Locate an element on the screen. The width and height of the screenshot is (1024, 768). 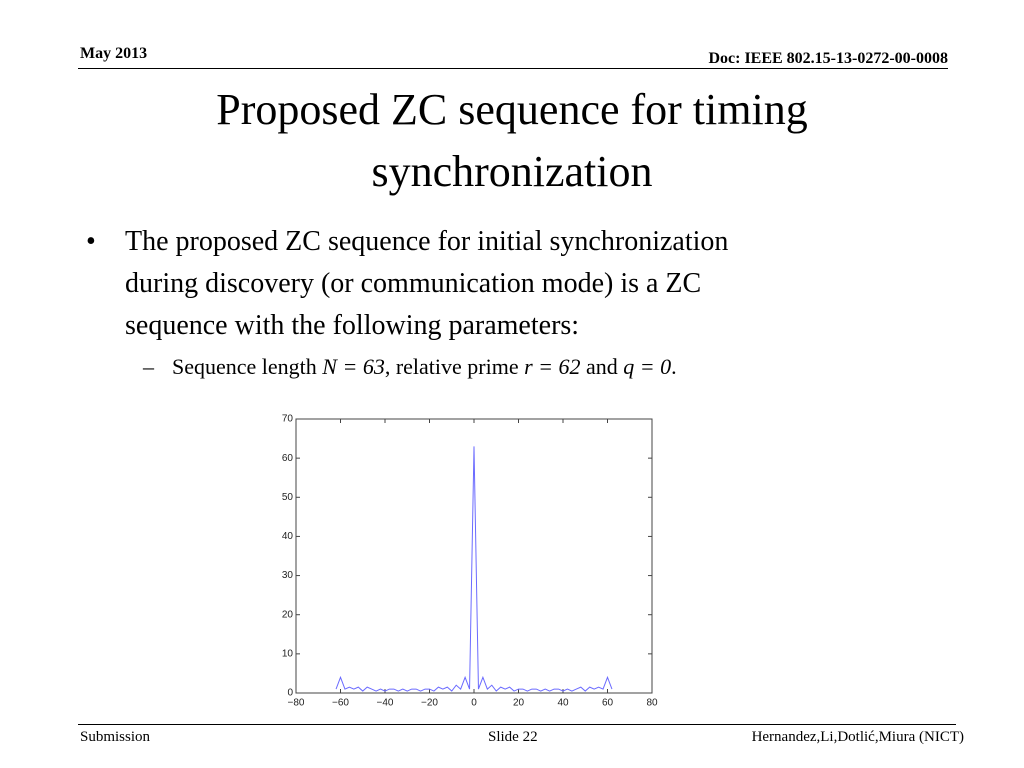
x-tick-label: −40 is located at coordinates (385, 703).